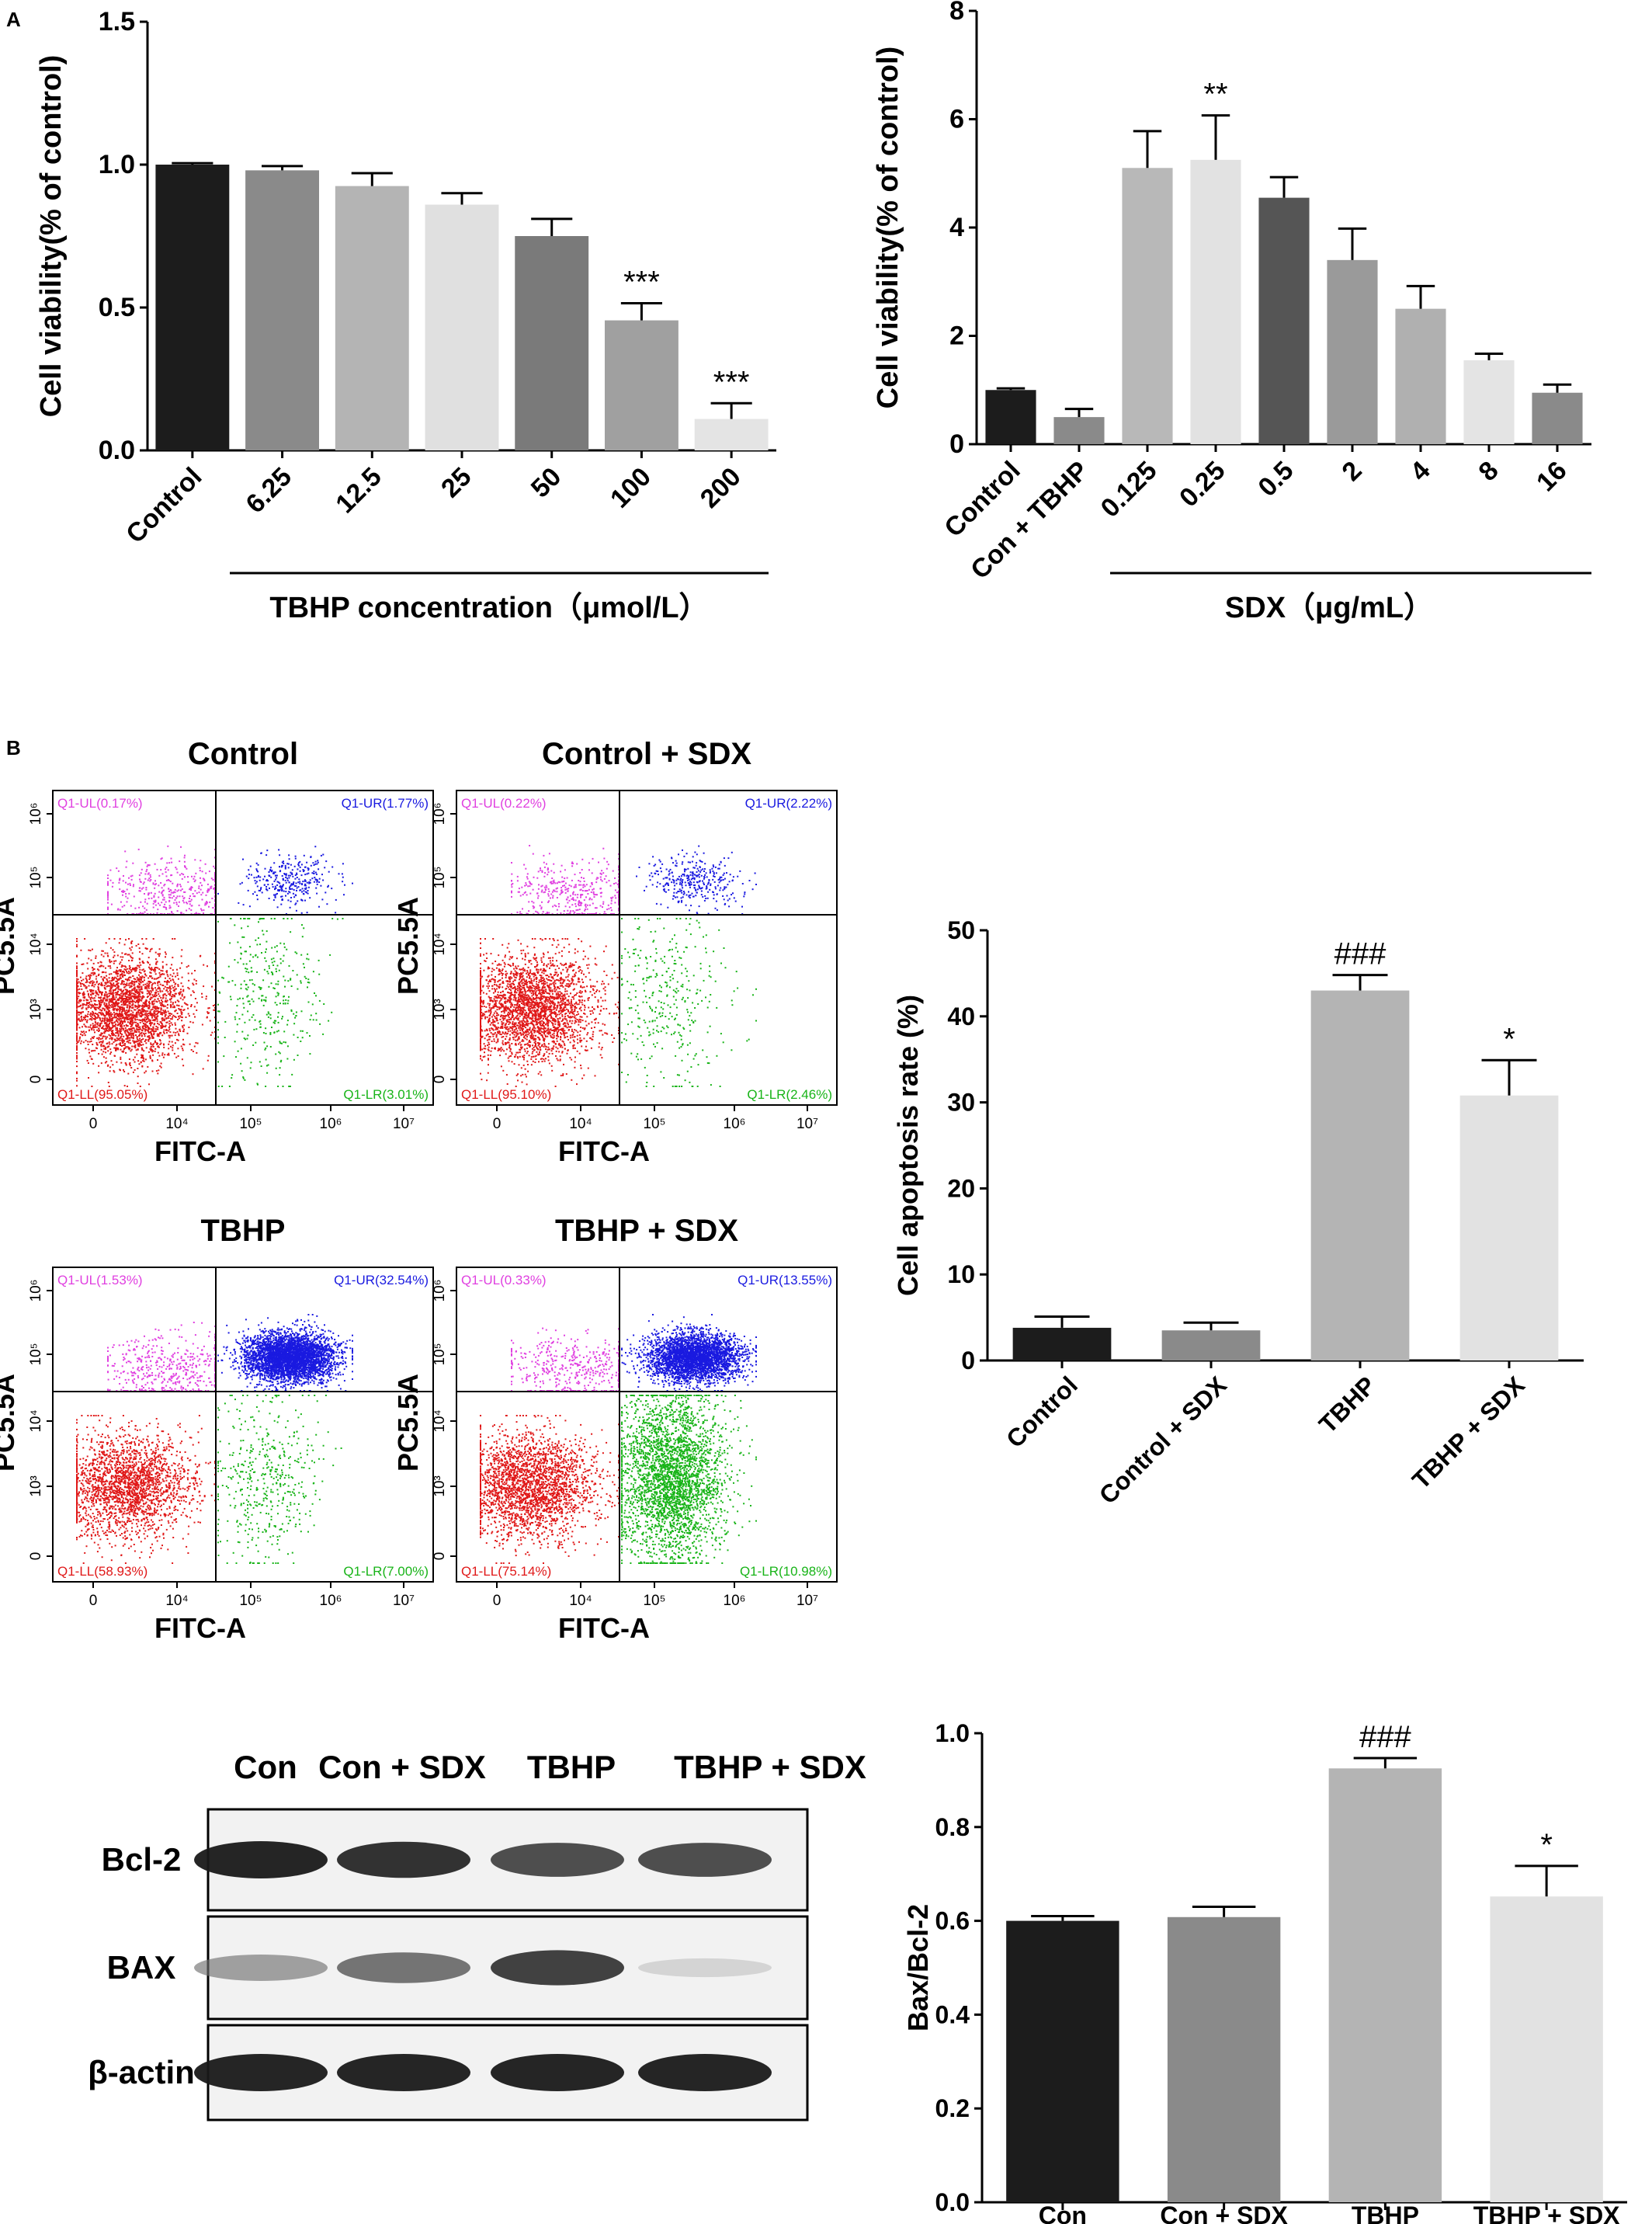 The width and height of the screenshot is (1652, 2224). What do you see at coordinates (243, 1231) in the screenshot?
I see `flow-plot-title: TBHP` at bounding box center [243, 1231].